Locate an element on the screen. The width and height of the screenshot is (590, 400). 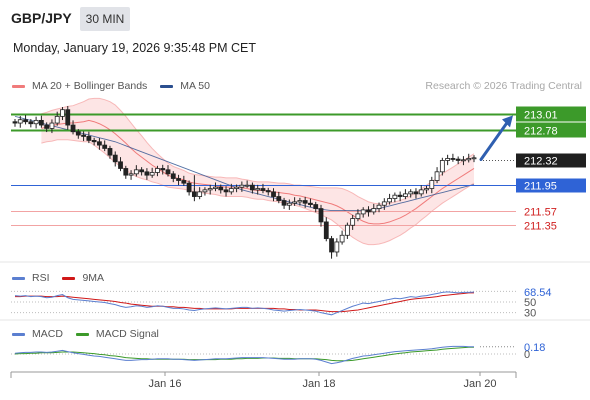
legend-item-signal: MACD Signal is located at coordinates (117, 334).